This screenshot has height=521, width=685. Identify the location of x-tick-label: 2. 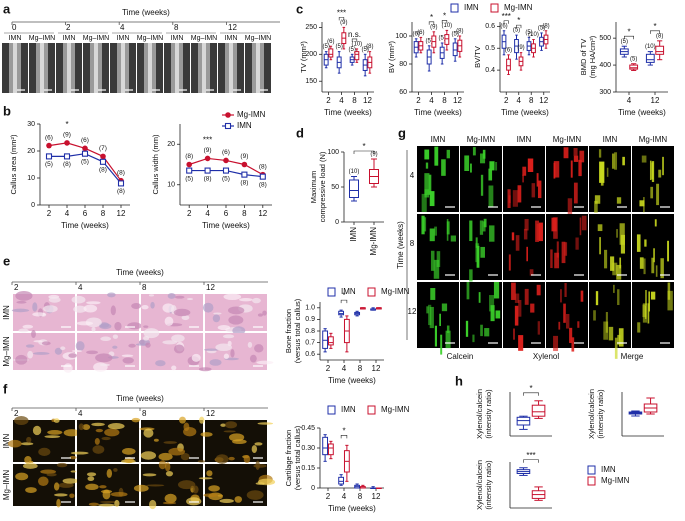
(328, 100).